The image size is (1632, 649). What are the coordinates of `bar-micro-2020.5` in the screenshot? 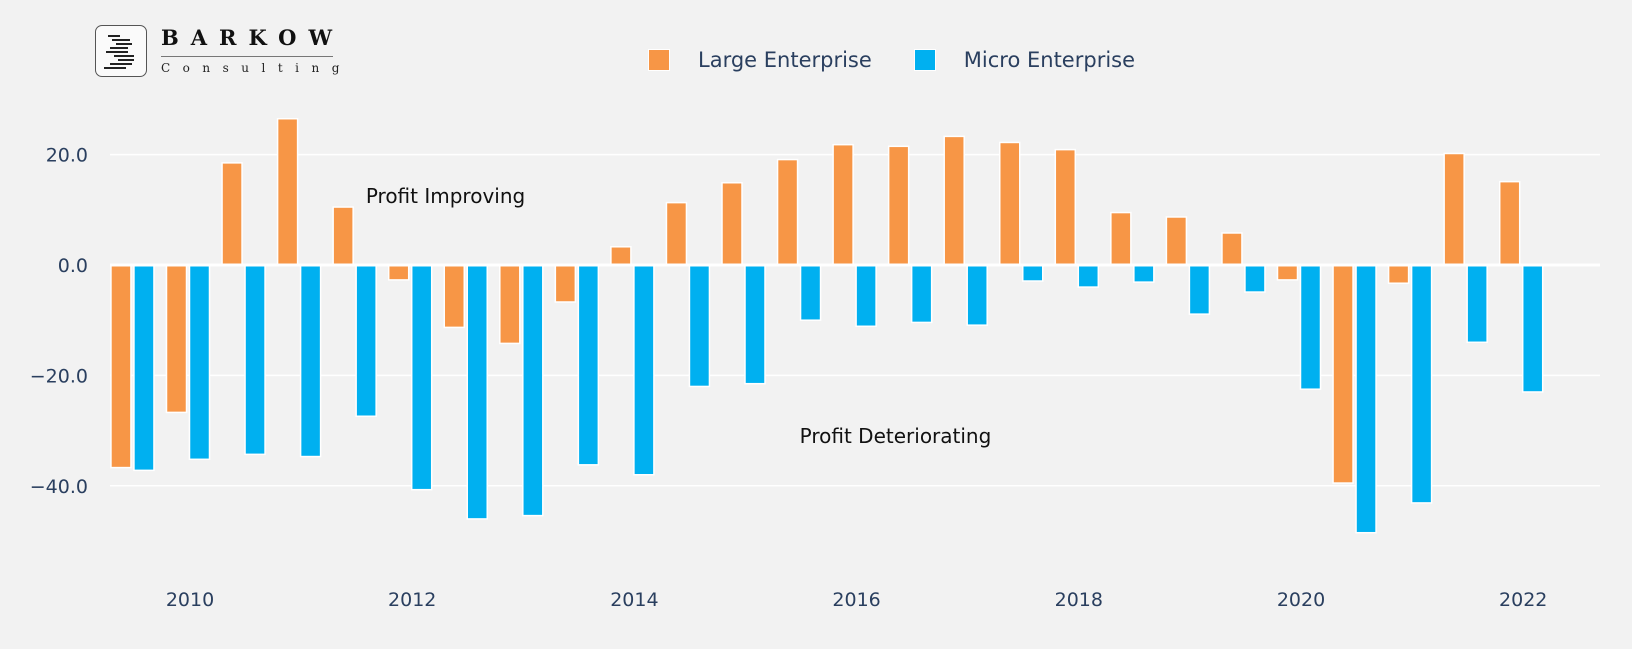 It's located at (1366, 399).